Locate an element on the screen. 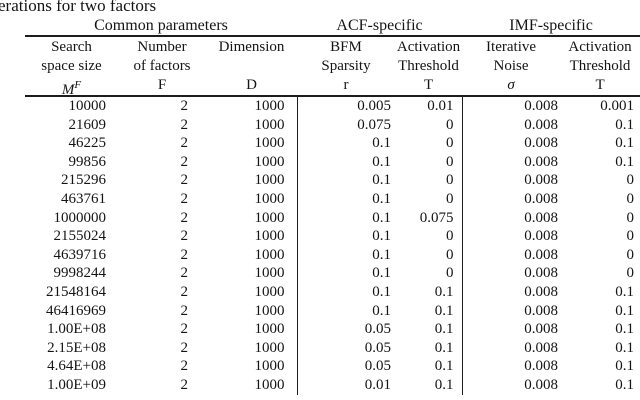 The width and height of the screenshot is (640, 400). table-cell: 0.005 is located at coordinates (374, 106).